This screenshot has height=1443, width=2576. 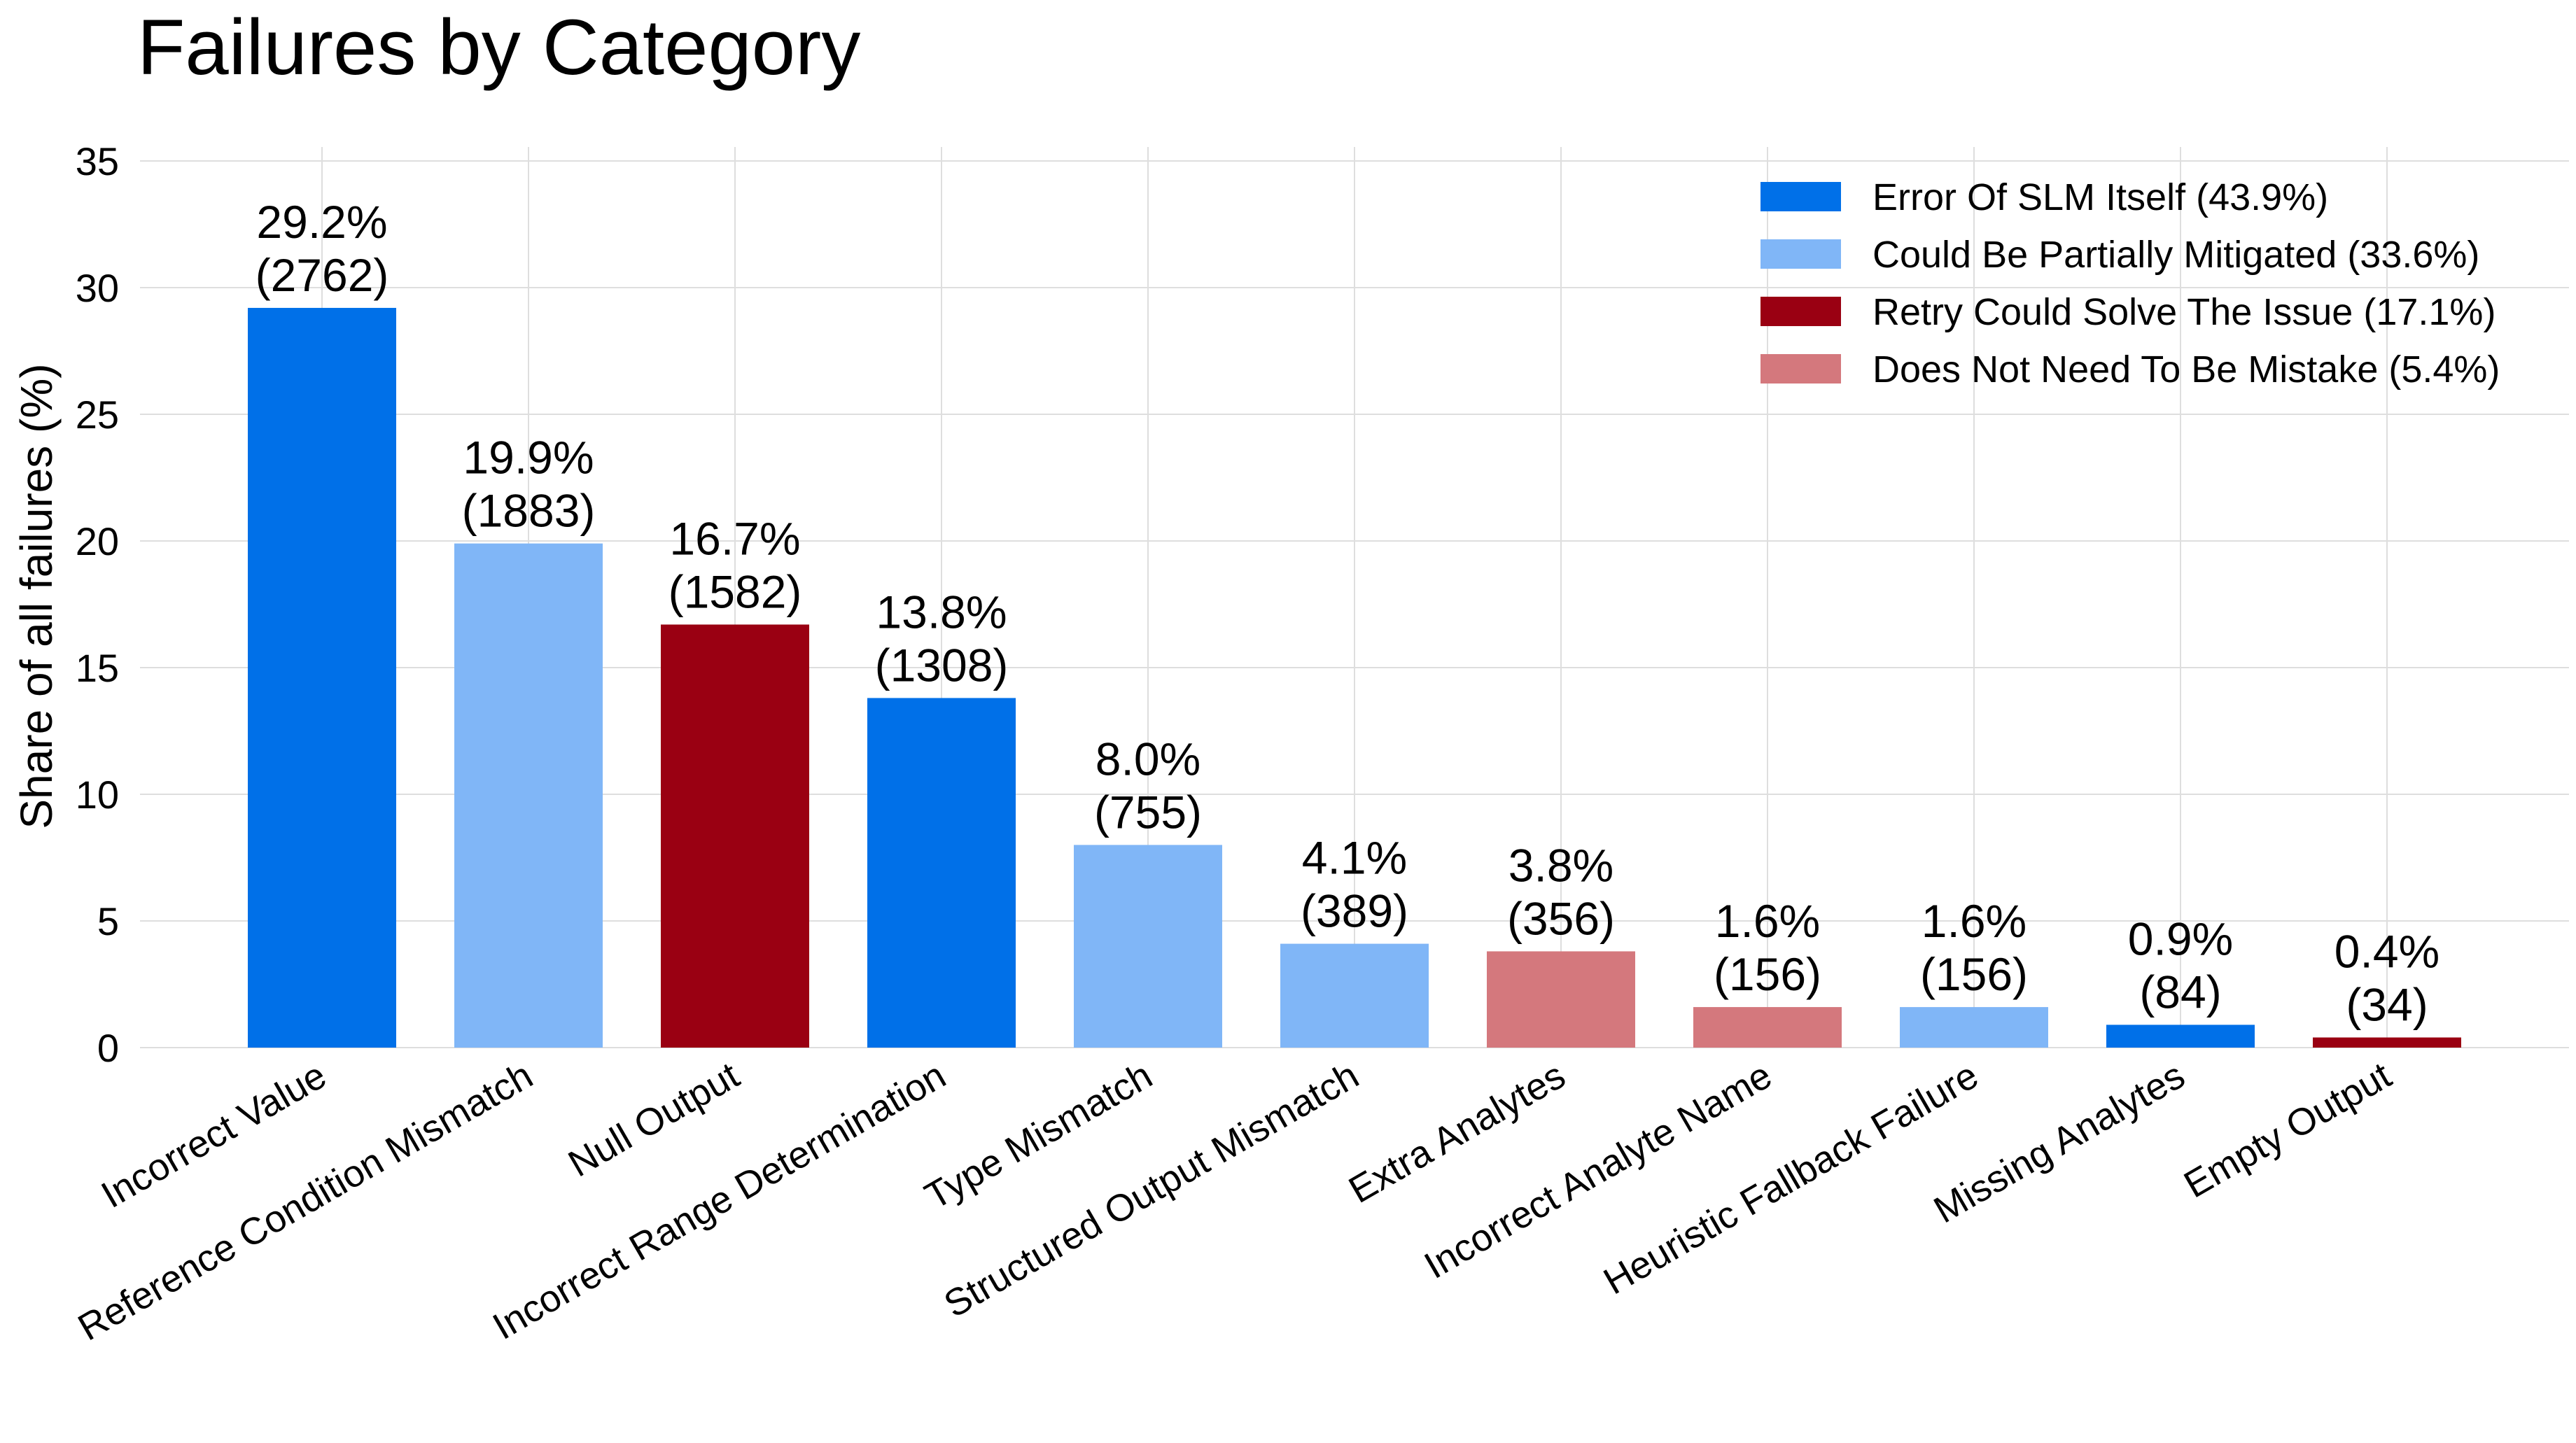 I want to click on x-tick-label: Heuristic Fallback Failure, so click(x=1791, y=1178).